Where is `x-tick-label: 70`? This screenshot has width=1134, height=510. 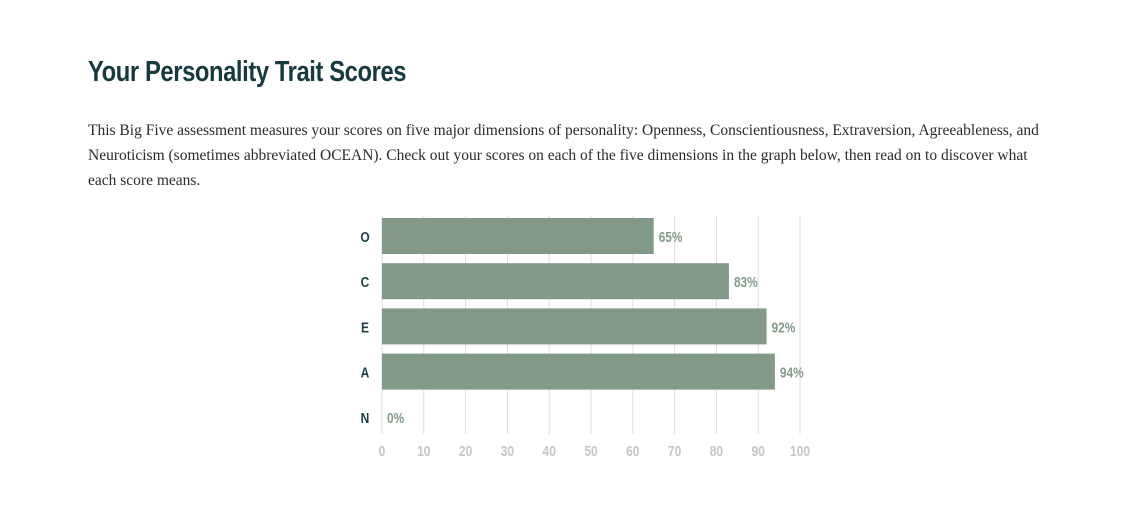
x-tick-label: 70 is located at coordinates (674, 451).